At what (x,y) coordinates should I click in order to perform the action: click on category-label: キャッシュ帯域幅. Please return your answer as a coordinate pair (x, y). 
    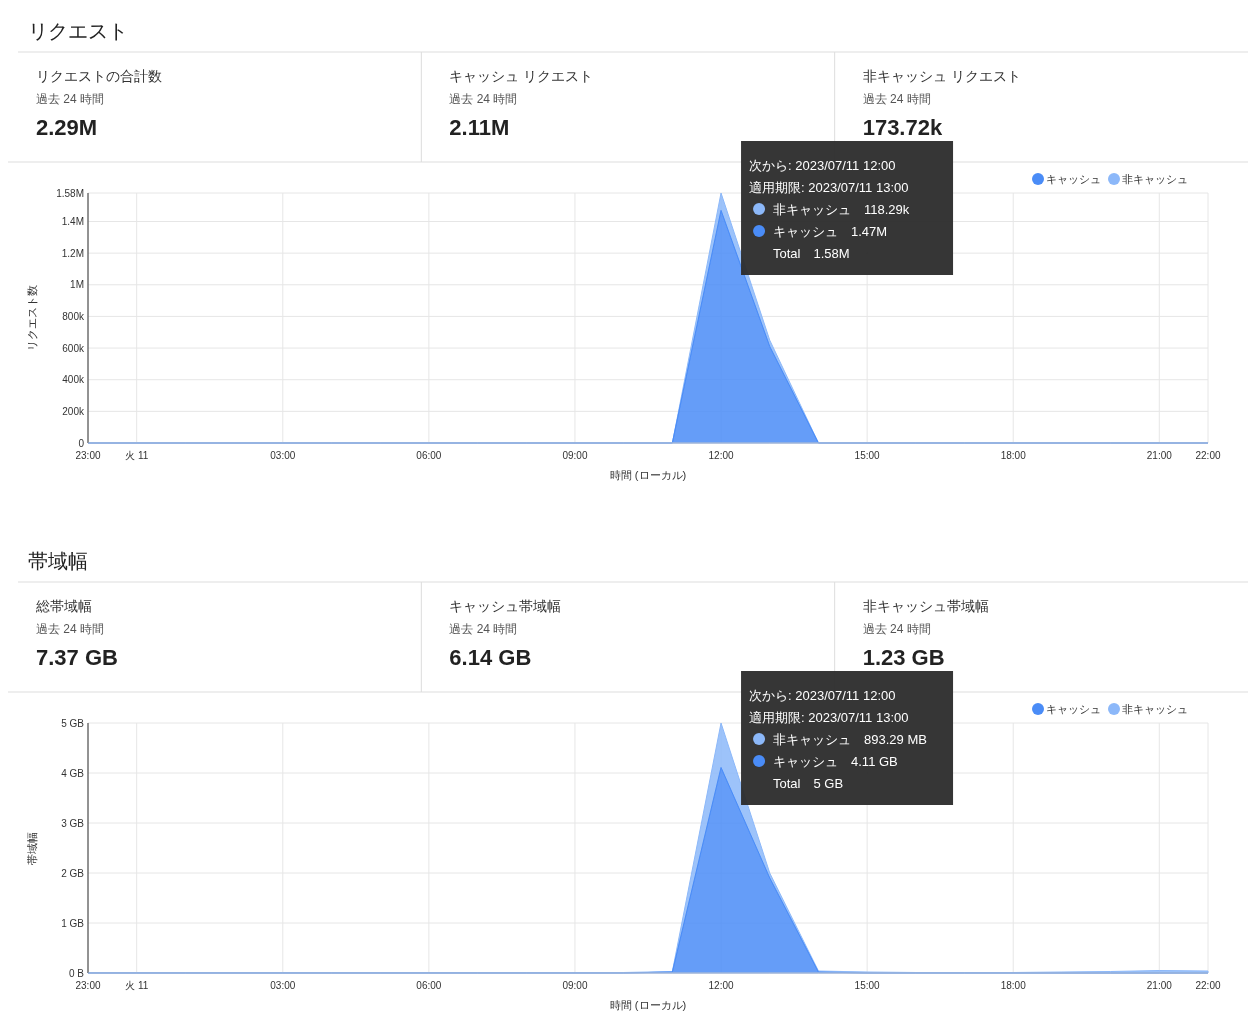
    Looking at the image, I should click on (505, 606).